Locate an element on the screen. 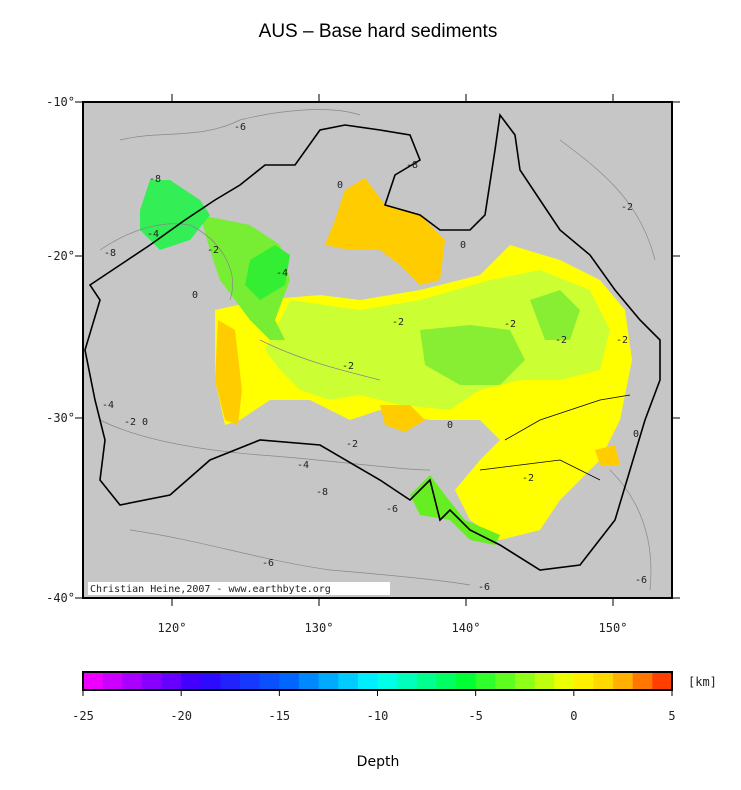 The width and height of the screenshot is (741, 790). state-borders is located at coordinates (555, 437).